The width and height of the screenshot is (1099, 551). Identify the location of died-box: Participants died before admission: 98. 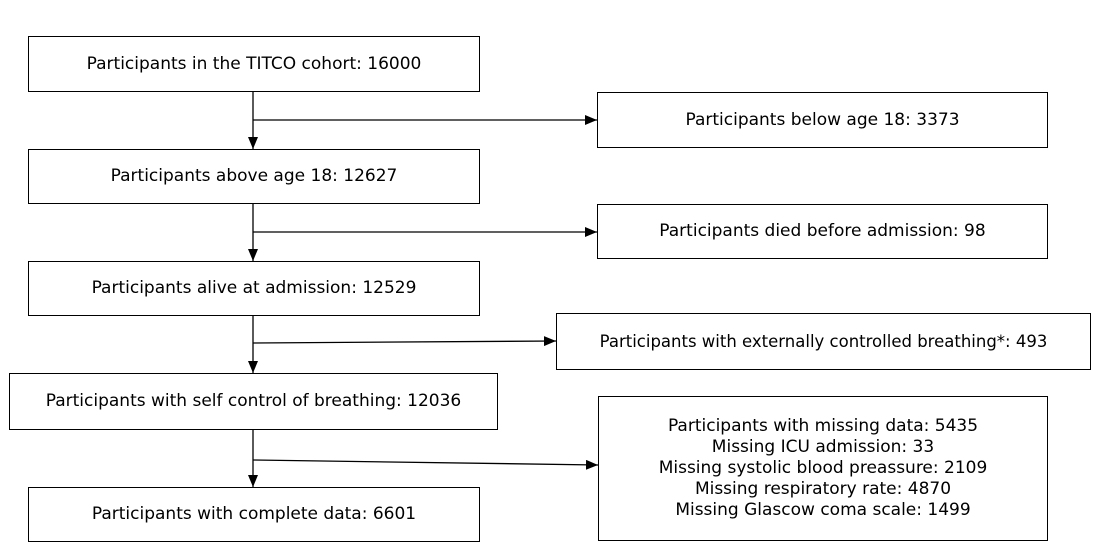
(822, 231).